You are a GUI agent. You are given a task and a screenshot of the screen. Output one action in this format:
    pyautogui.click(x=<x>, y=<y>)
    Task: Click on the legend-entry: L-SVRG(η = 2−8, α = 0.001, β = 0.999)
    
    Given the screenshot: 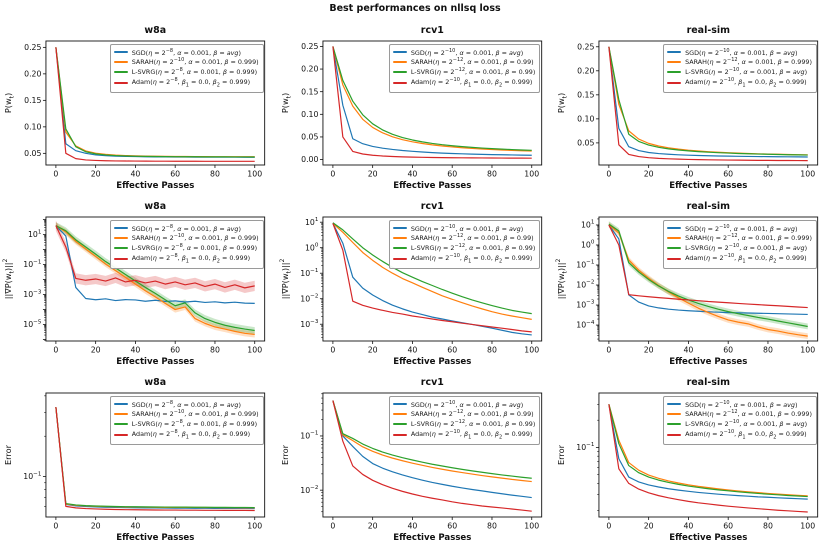 What is the action you would take?
    pyautogui.click(x=186, y=72)
    